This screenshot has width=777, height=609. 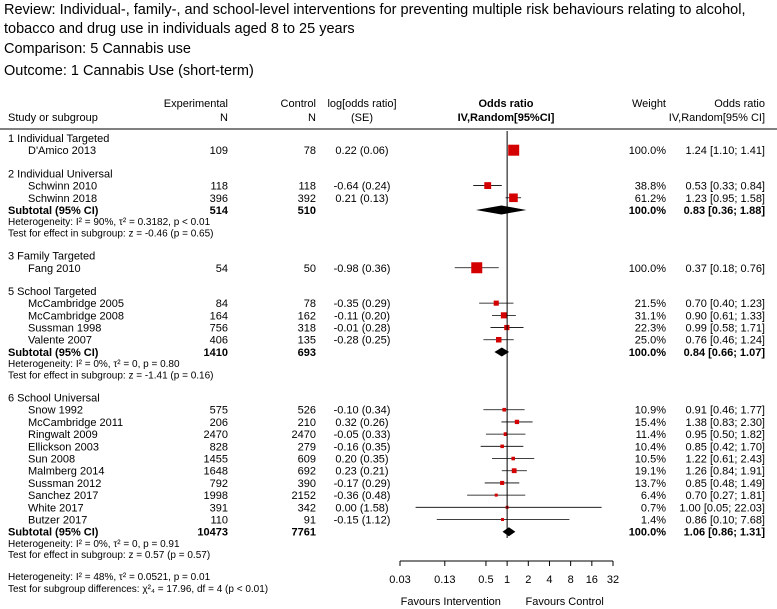 I want to click on study-weight: 38.8%, so click(x=650, y=187).